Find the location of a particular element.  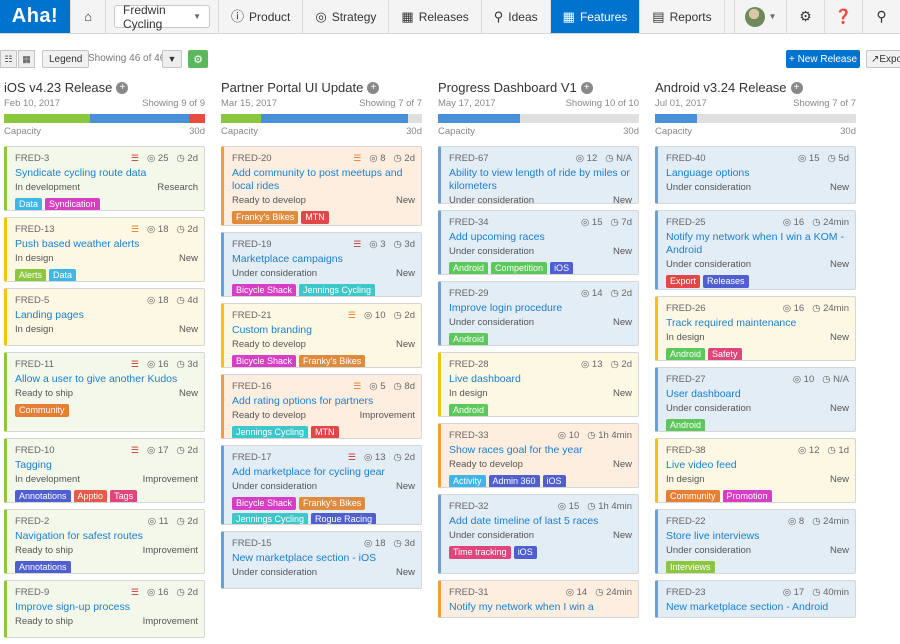

feature-title: Landing pages is located at coordinates (49, 315).